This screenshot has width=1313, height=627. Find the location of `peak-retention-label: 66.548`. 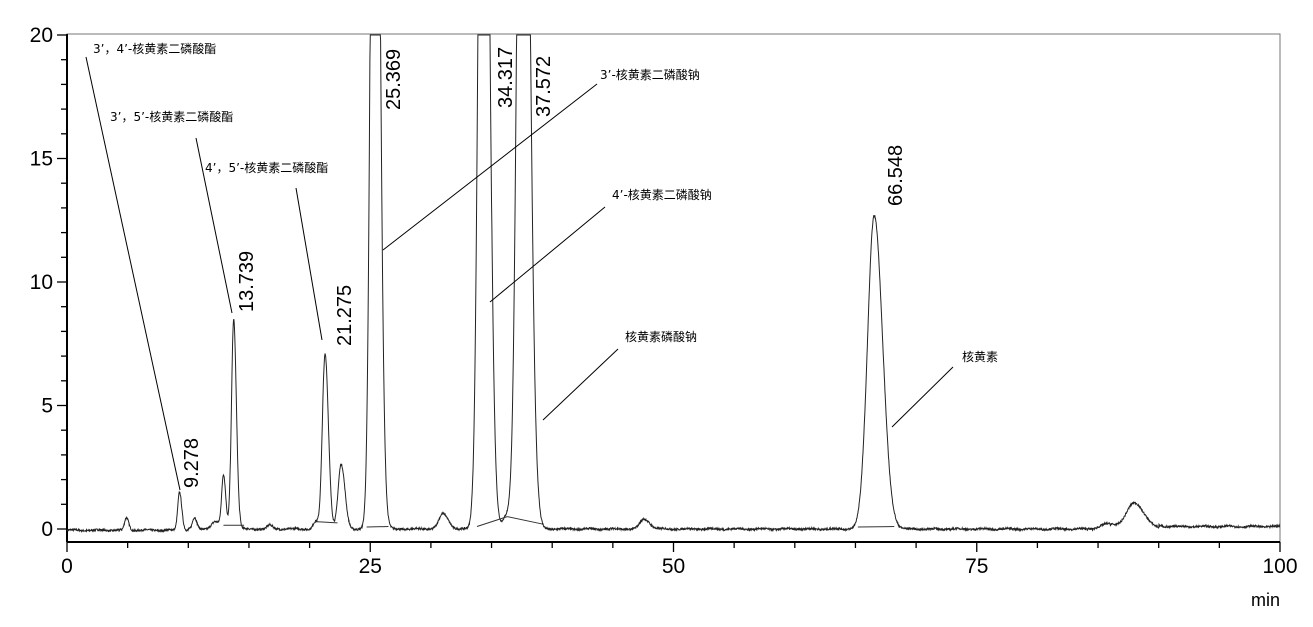

peak-retention-label: 66.548 is located at coordinates (896, 175).